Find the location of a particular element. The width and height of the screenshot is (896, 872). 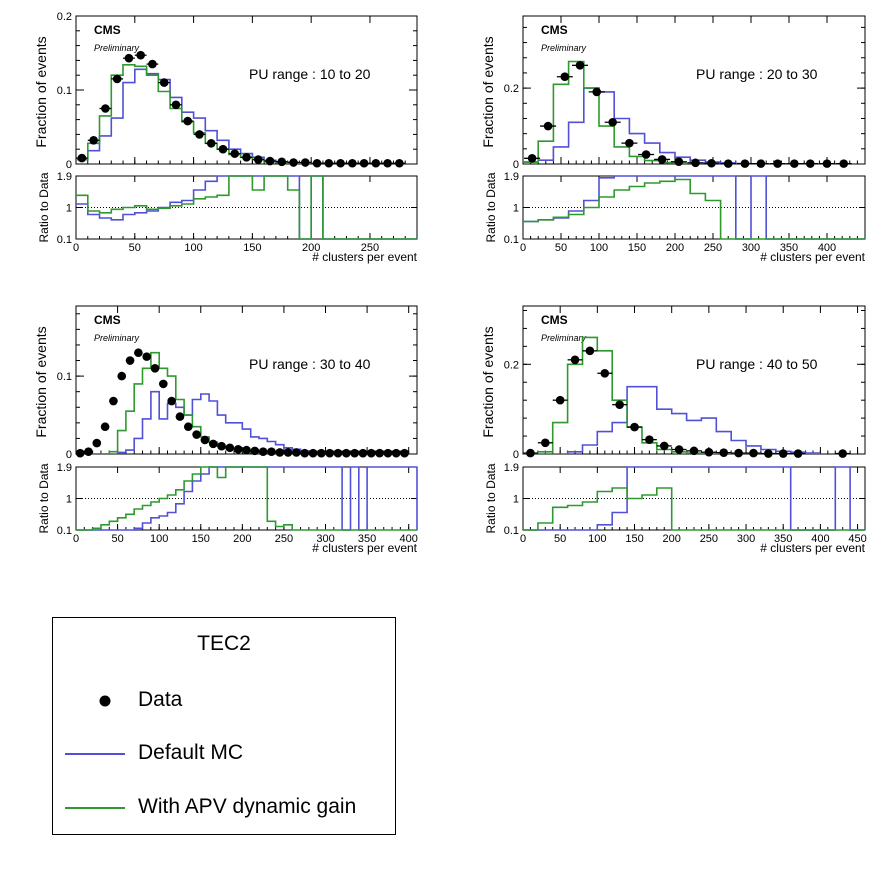

default-mc-ratio is located at coordinates (246, 498).